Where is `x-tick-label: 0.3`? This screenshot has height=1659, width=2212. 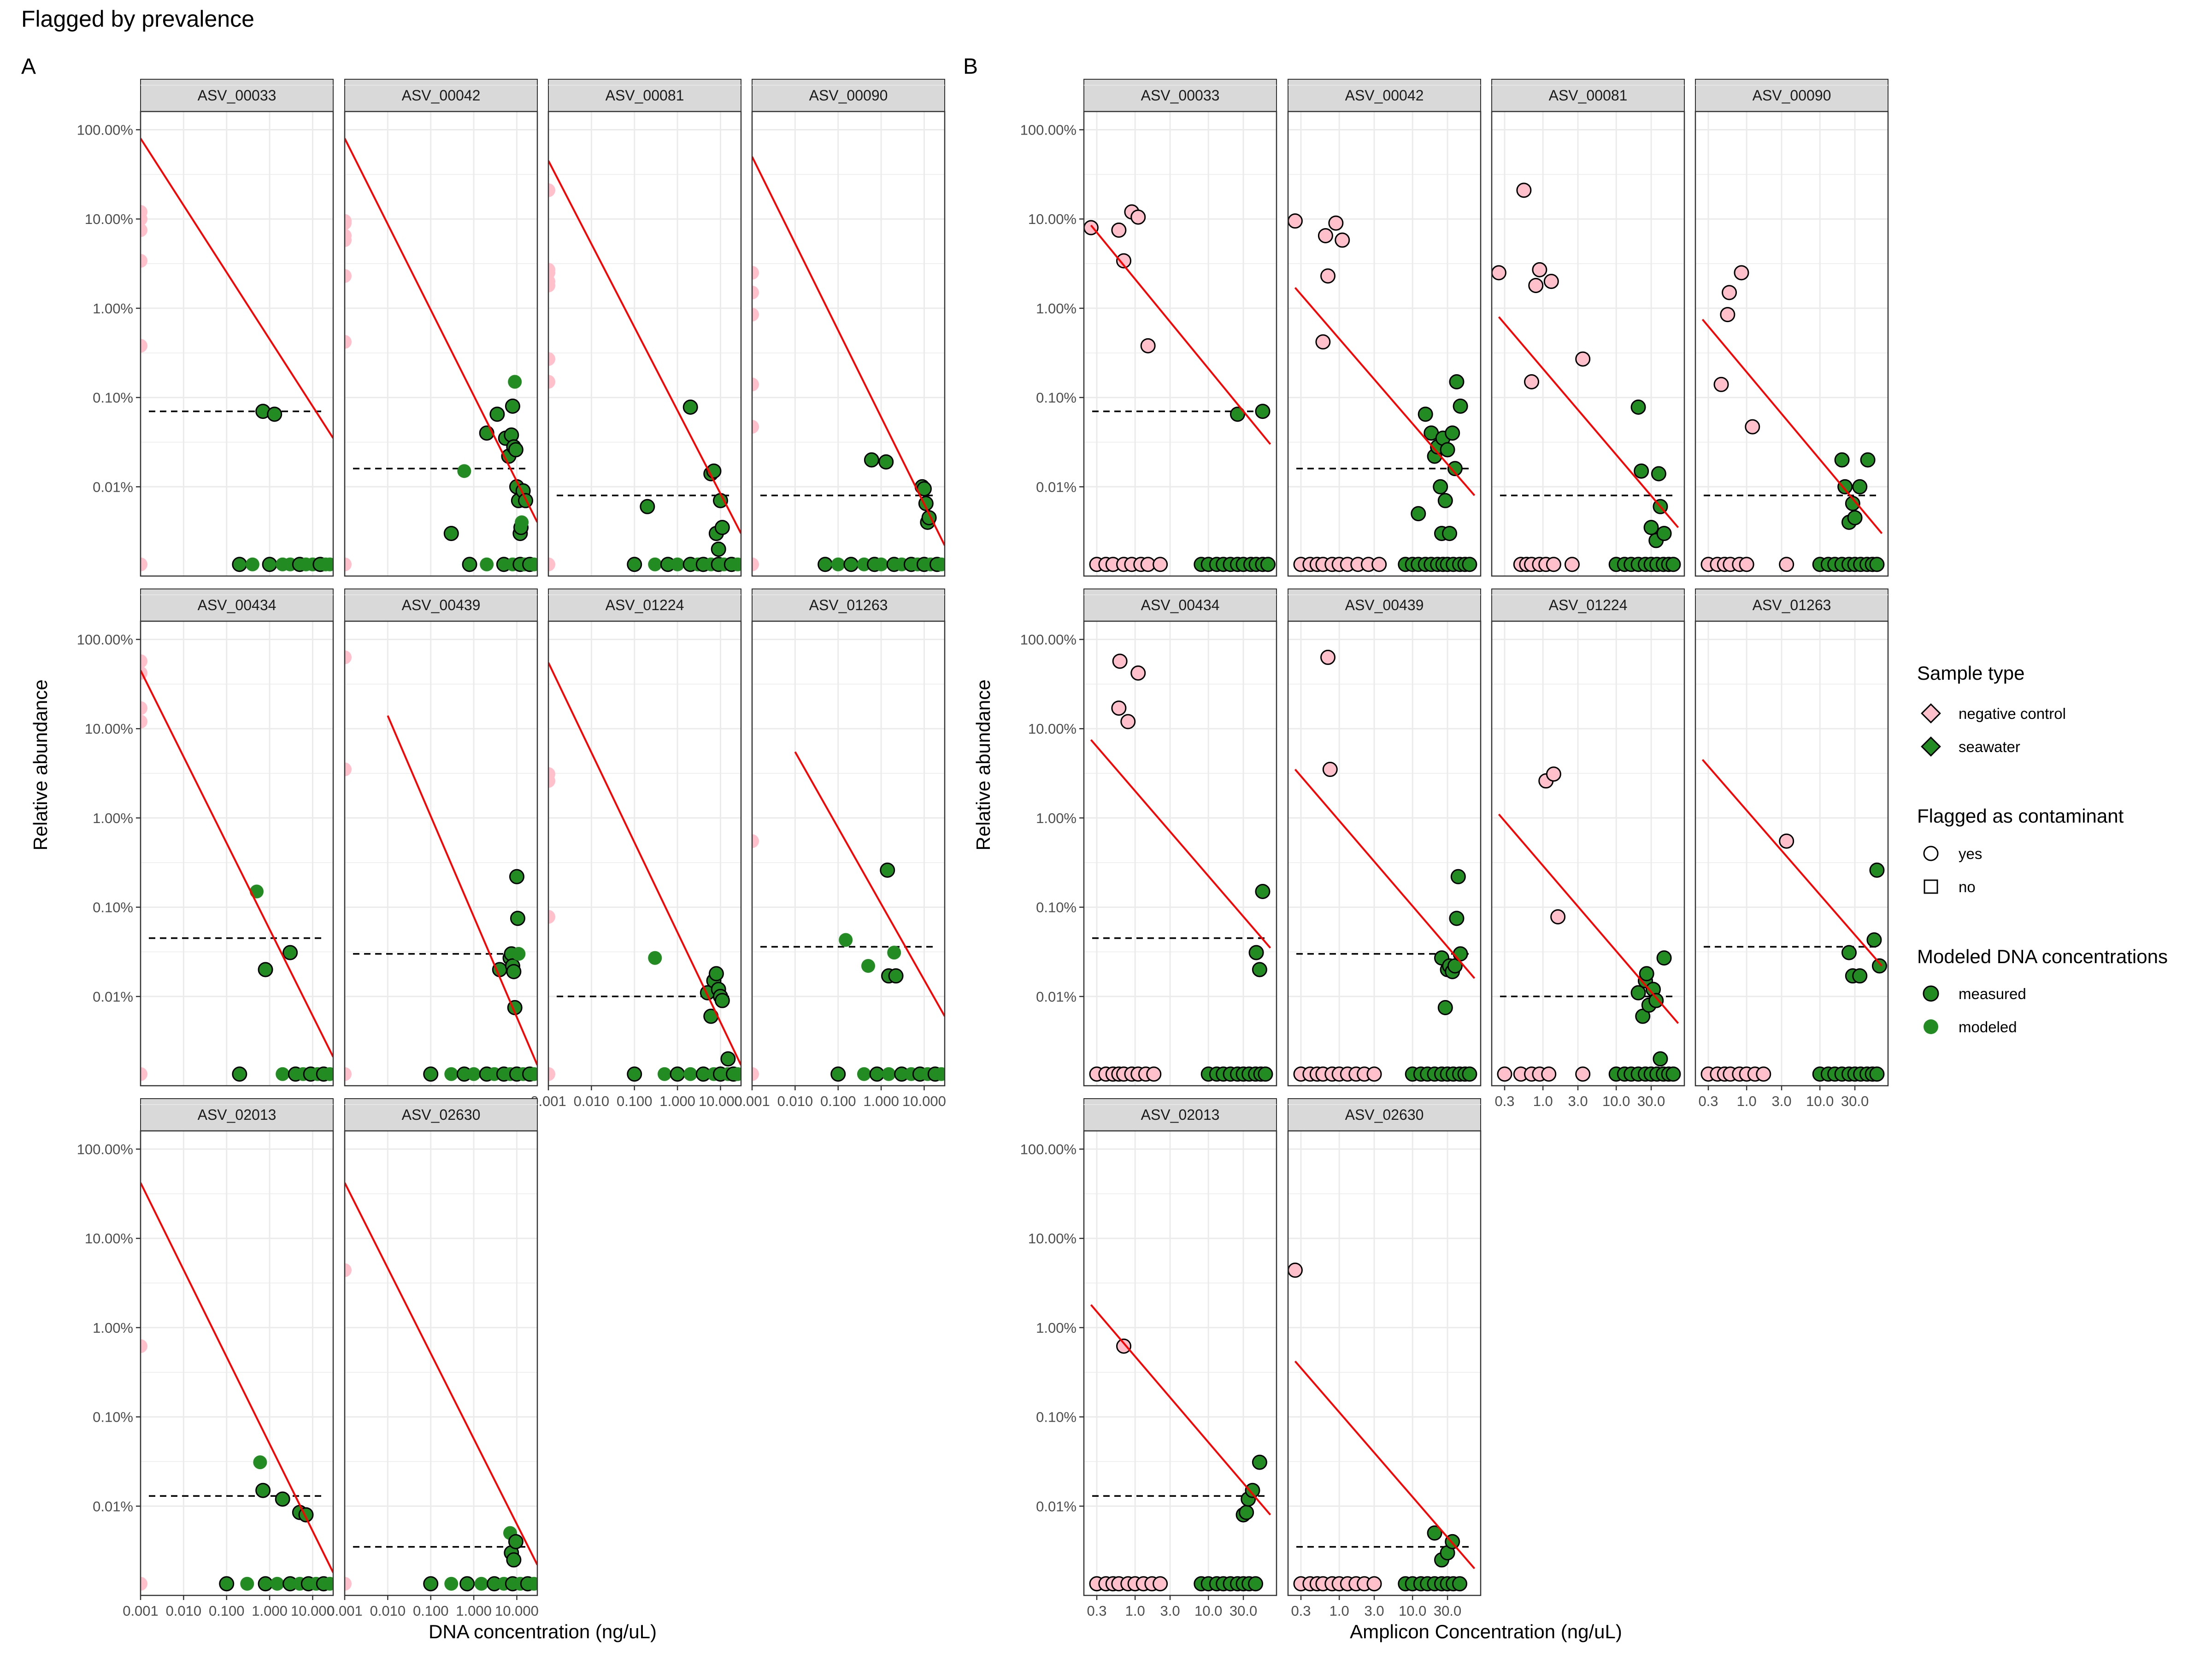 x-tick-label: 0.3 is located at coordinates (1708, 1101).